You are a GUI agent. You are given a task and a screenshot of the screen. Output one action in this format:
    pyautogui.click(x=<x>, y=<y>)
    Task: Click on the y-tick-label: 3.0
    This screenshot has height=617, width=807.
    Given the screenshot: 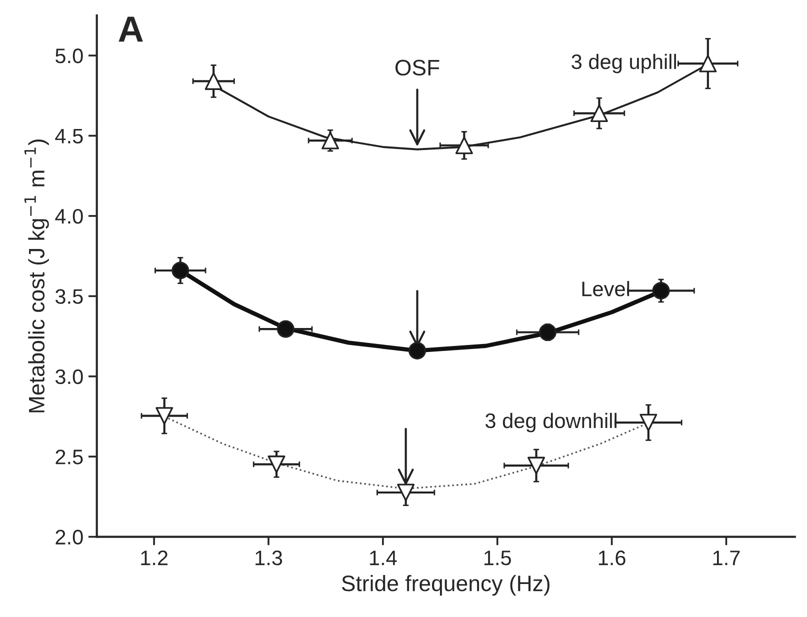 What is the action you would take?
    pyautogui.click(x=69, y=376)
    